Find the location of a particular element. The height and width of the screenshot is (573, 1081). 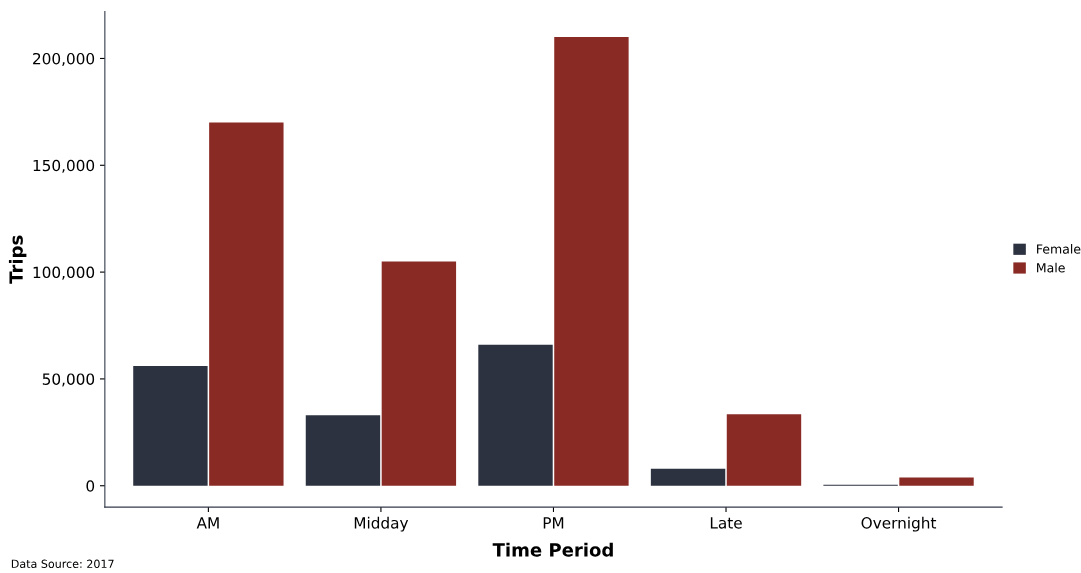

x-axis-title: Time Period is located at coordinates (552, 549).